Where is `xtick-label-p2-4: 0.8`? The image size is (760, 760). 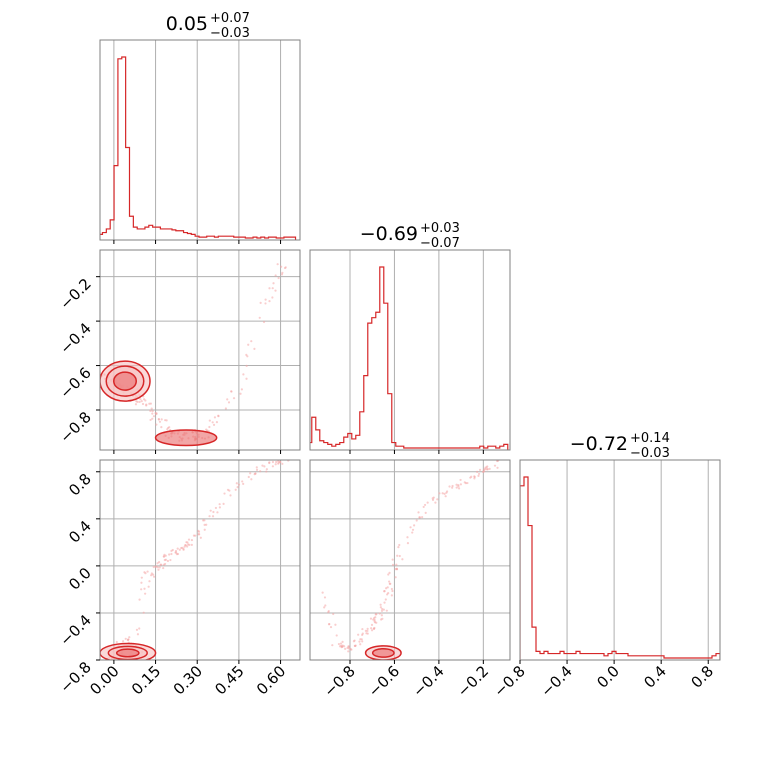 xtick-label-p2-4: 0.8 is located at coordinates (702, 677).